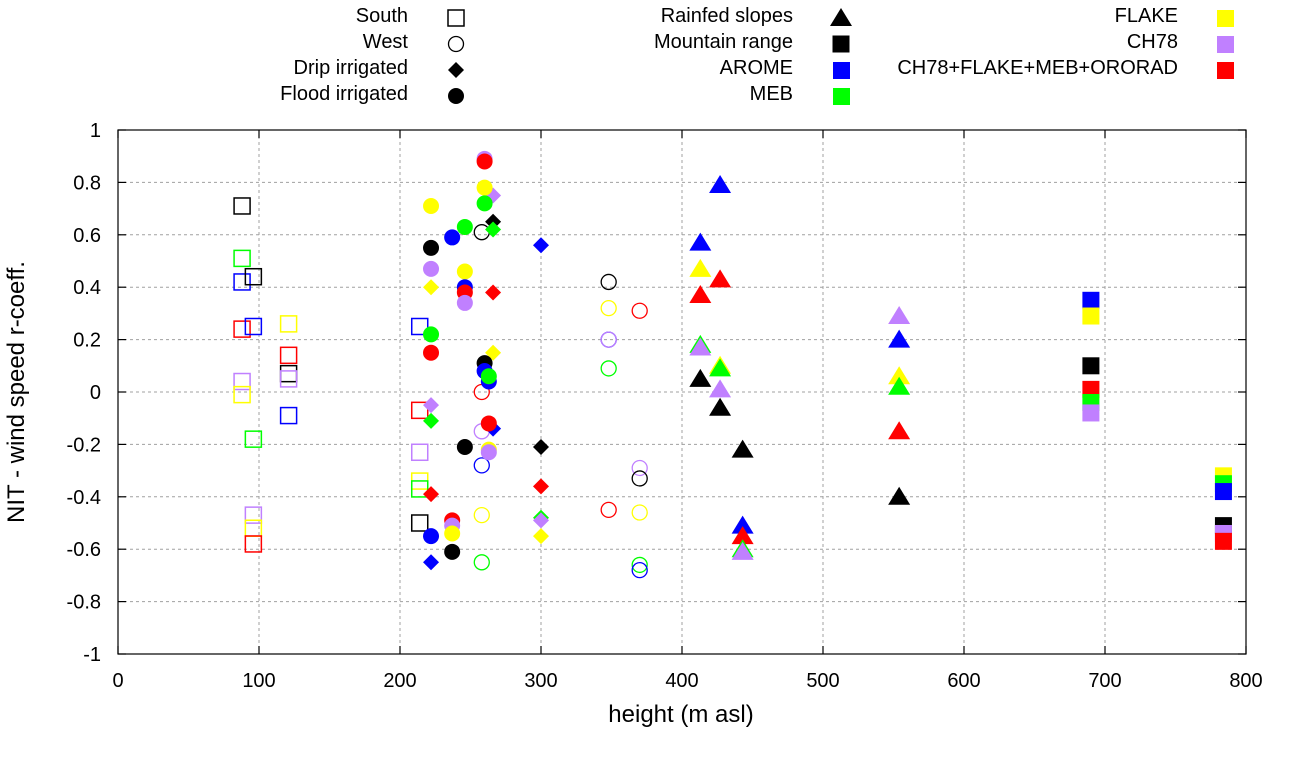 Image resolution: width=1290 pixels, height=760 pixels. Describe the element at coordinates (84, 498) in the screenshot. I see `y-tick-label: -0.4` at that location.